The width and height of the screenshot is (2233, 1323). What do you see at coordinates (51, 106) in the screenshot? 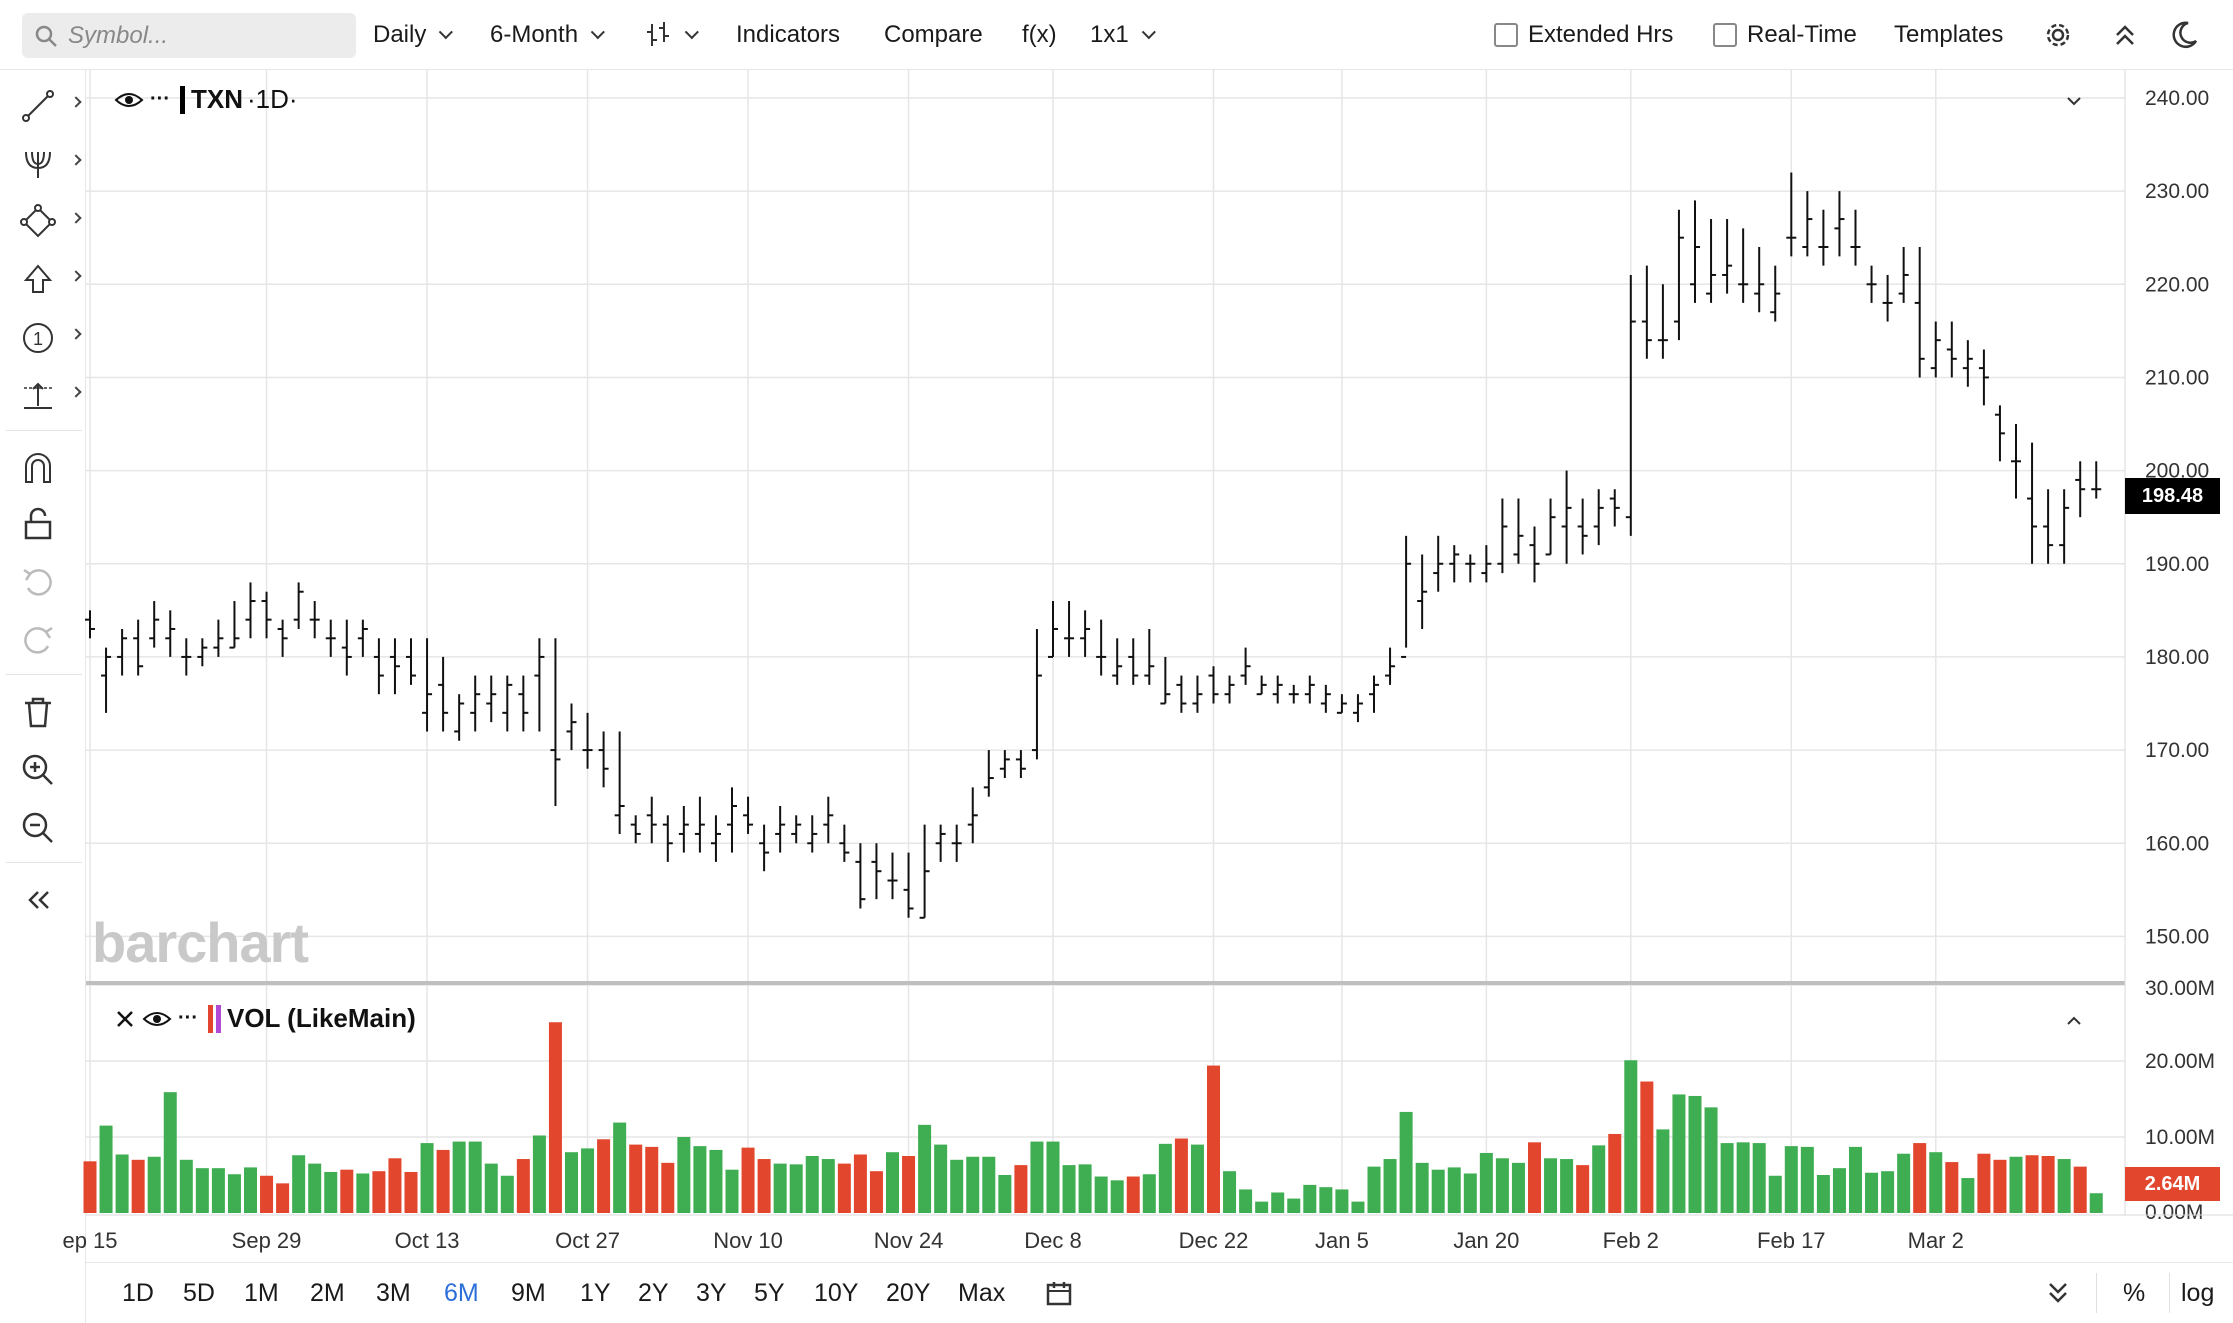
I see `trendline-tool` at bounding box center [51, 106].